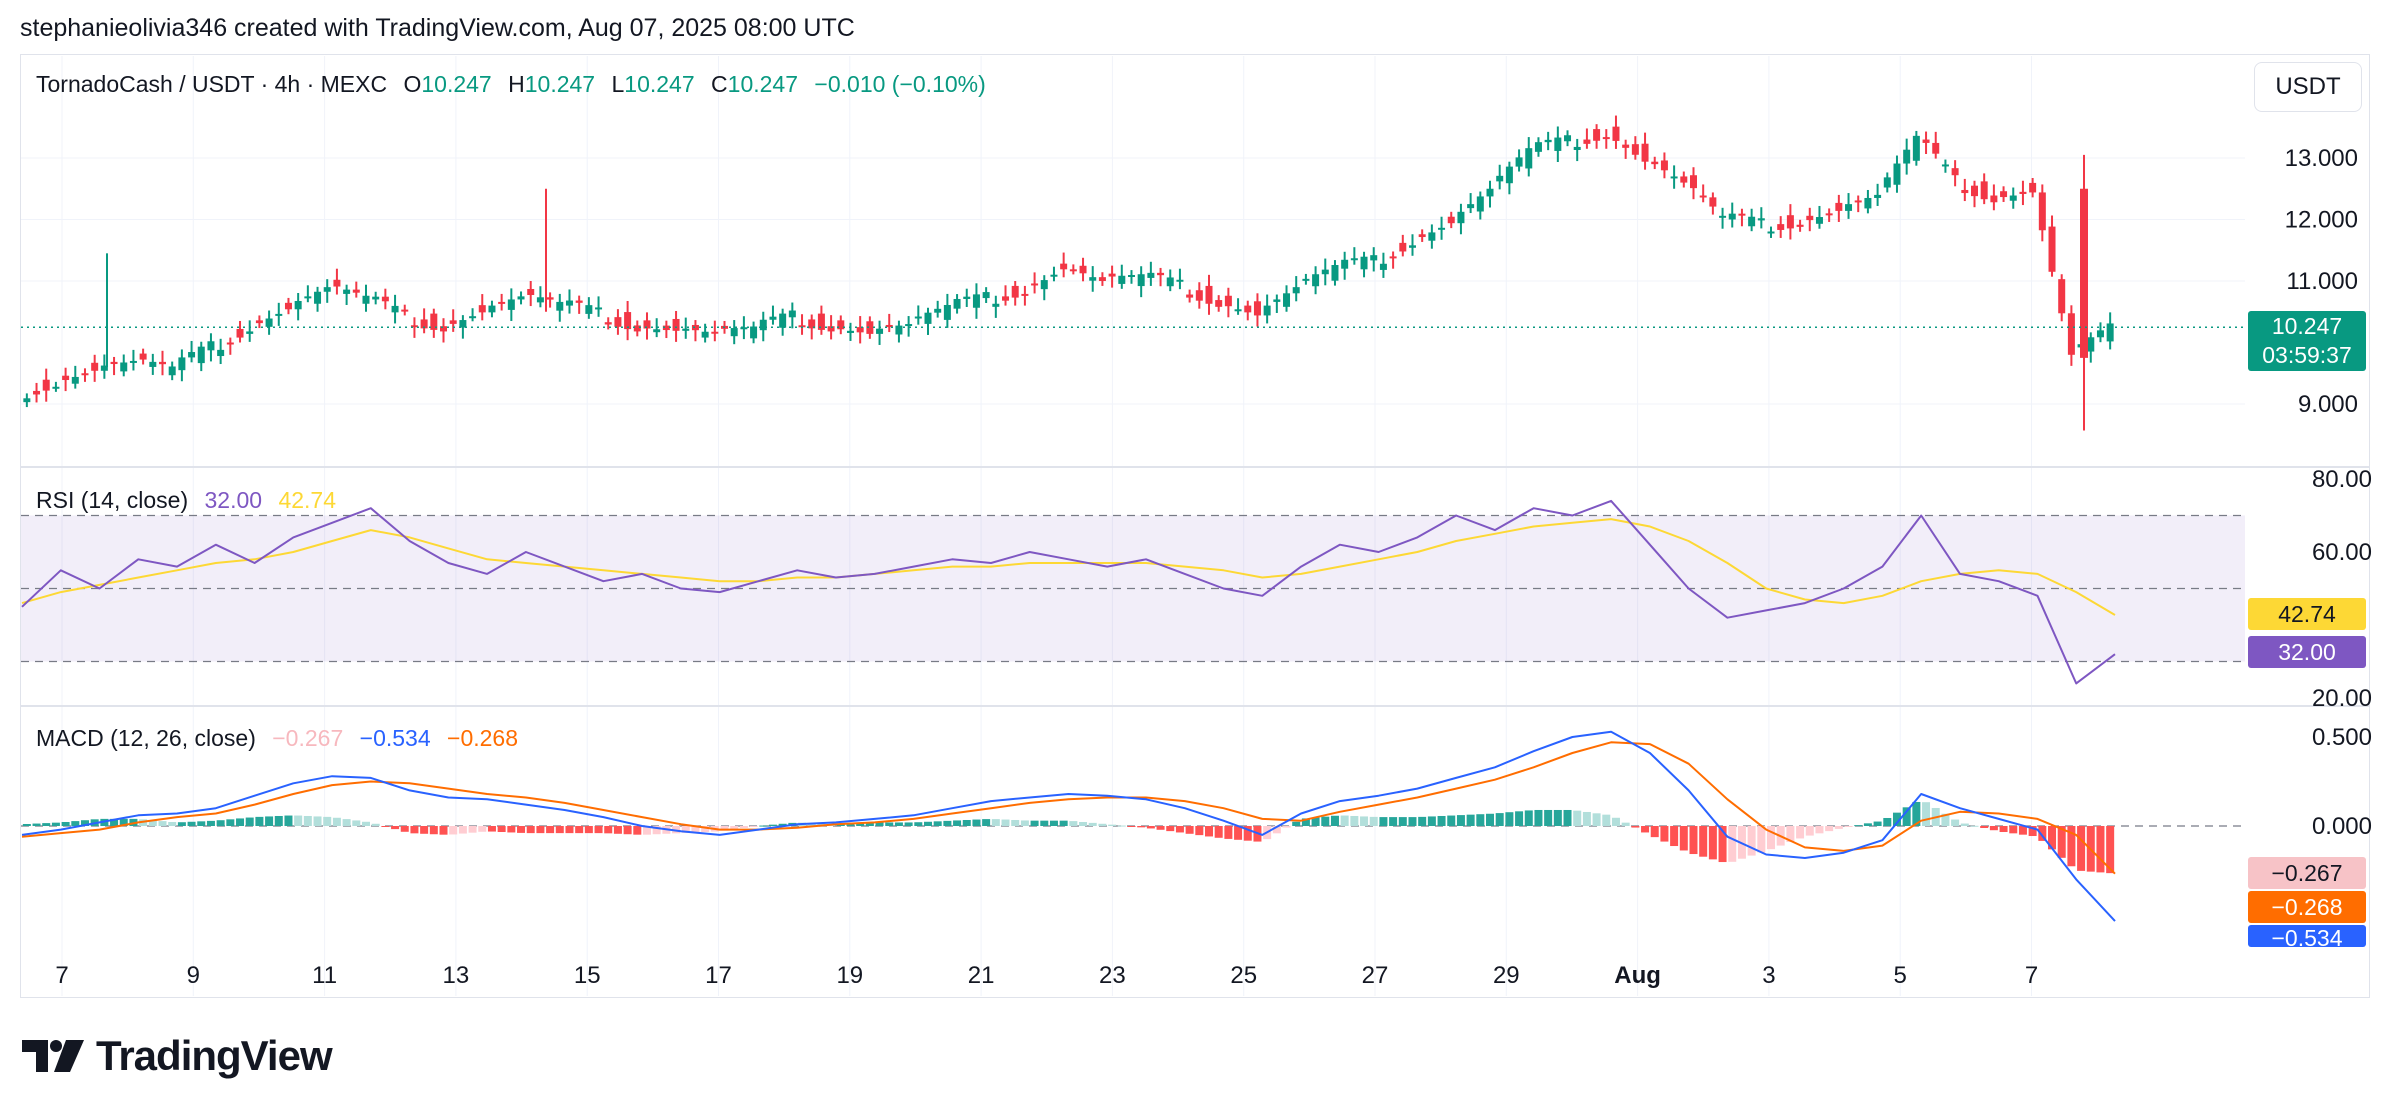  What do you see at coordinates (1900, 975) in the screenshot?
I see `x-tick-label: 5` at bounding box center [1900, 975].